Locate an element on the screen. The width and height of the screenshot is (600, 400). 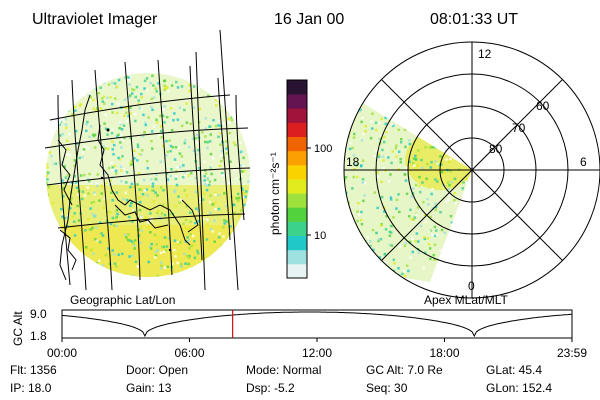
lat-label-60: 60 is located at coordinates (543, 106).